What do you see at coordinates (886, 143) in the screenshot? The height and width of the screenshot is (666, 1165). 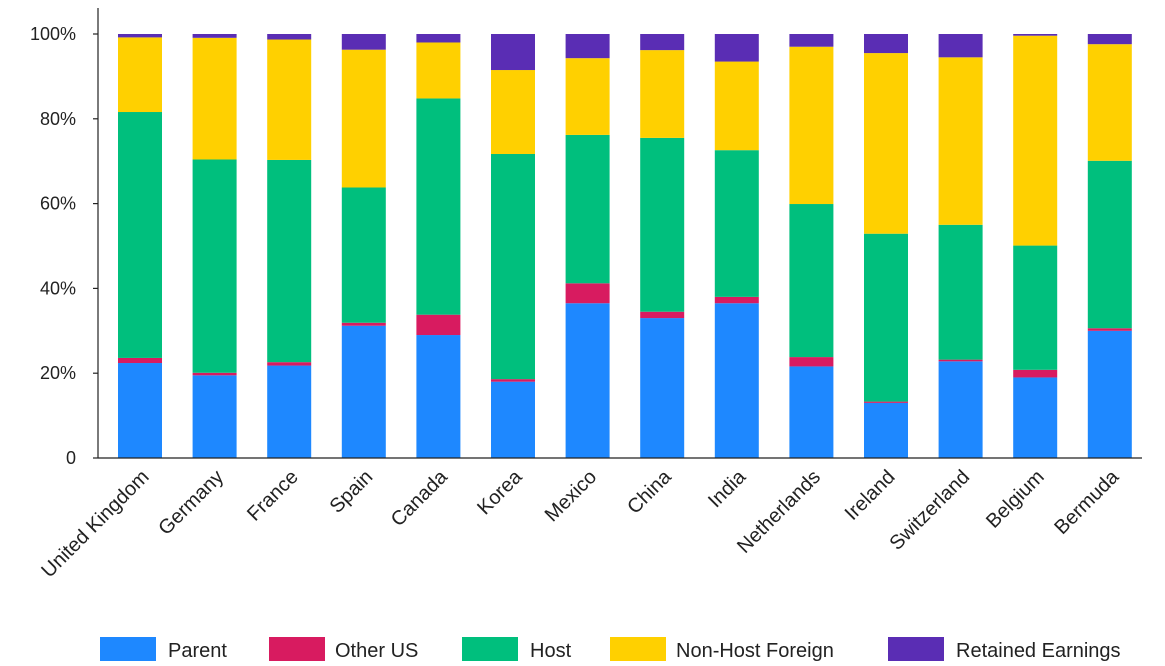 I see `bar-ireland-non-host-foreign` at bounding box center [886, 143].